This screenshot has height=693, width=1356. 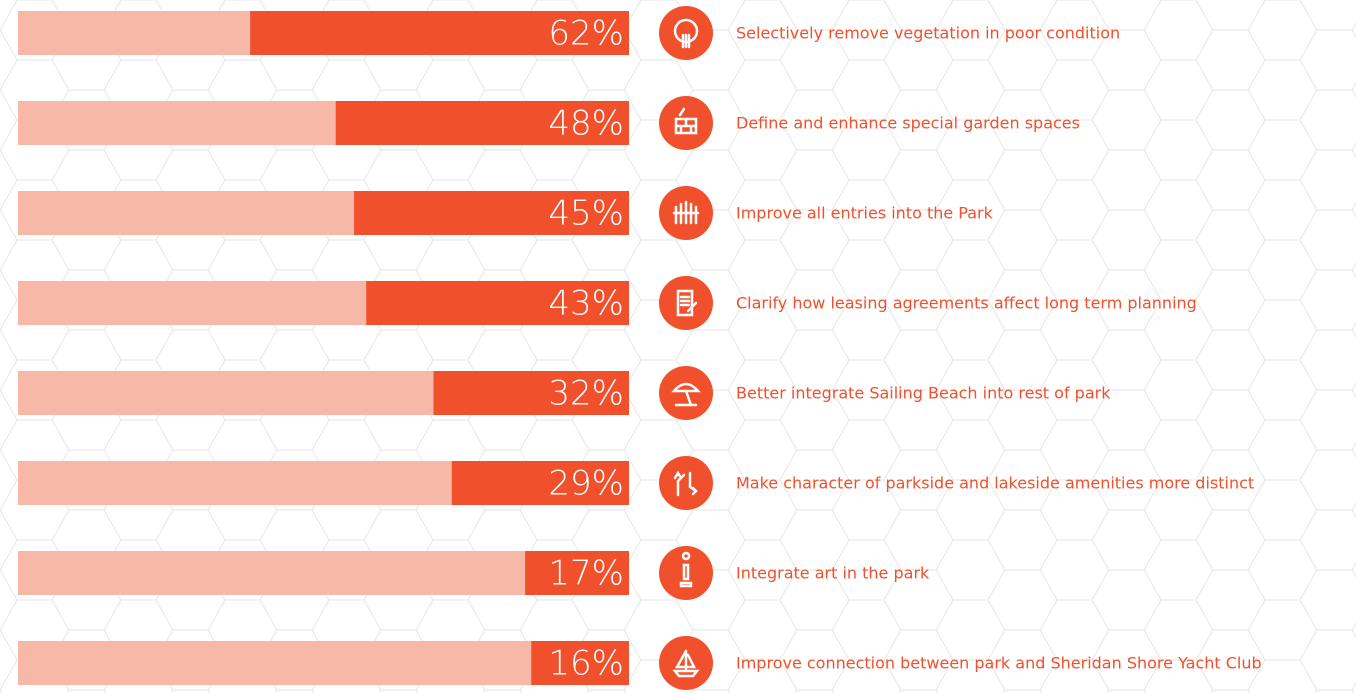 What do you see at coordinates (833, 573) in the screenshot?
I see `category-label: Integrate art in the park` at bounding box center [833, 573].